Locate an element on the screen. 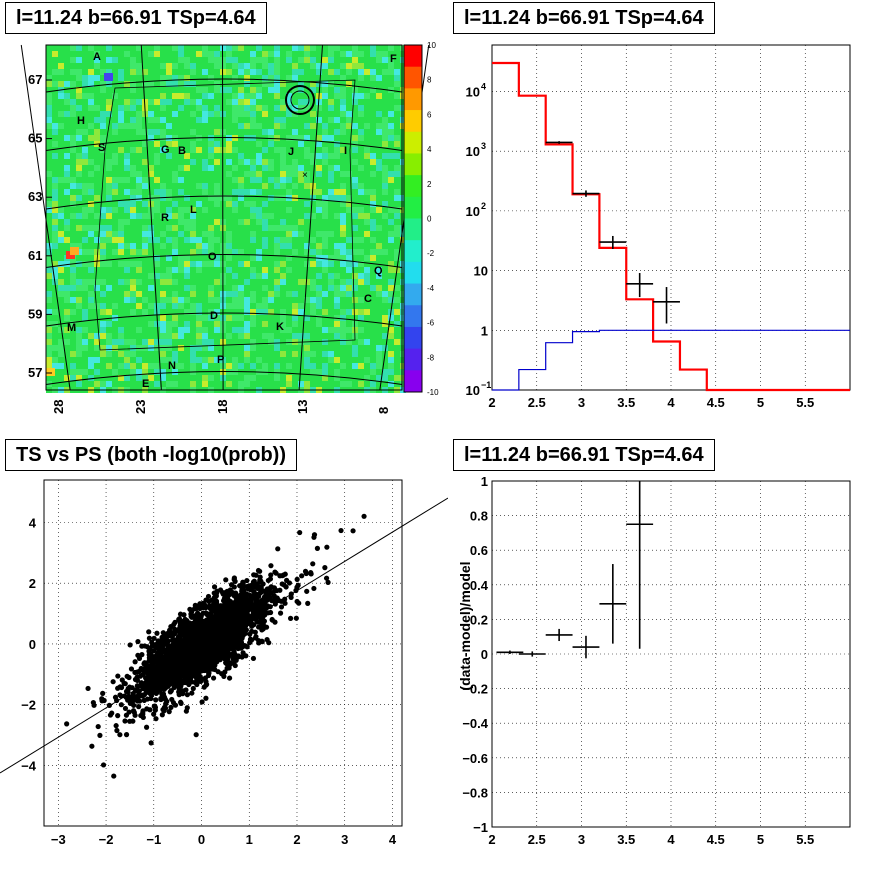 The height and width of the screenshot is (877, 896). map-source-label: N is located at coordinates (172, 366).